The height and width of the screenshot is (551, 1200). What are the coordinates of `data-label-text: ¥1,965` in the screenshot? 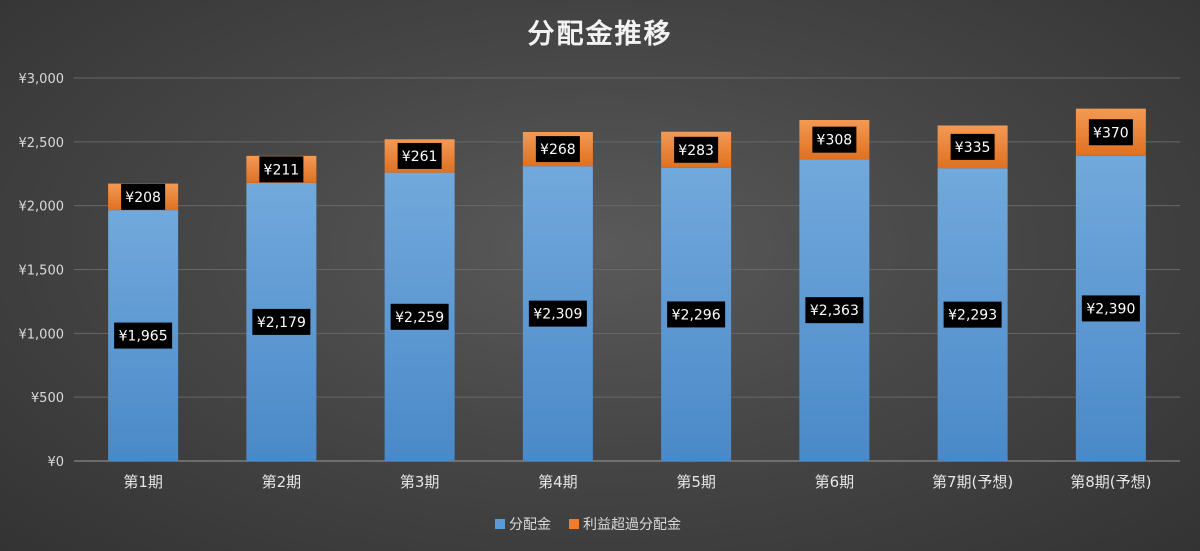 It's located at (143, 337).